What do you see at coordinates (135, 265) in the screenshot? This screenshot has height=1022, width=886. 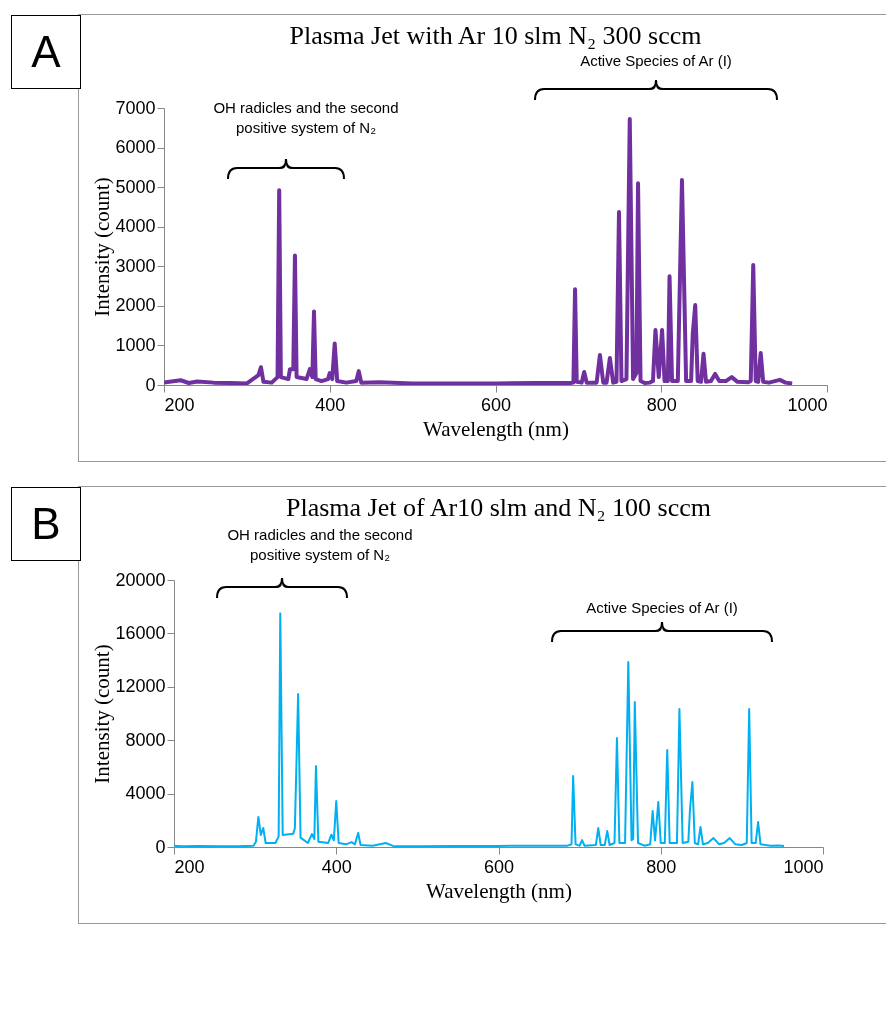 I see `y-tick-label: 3000` at bounding box center [135, 265].